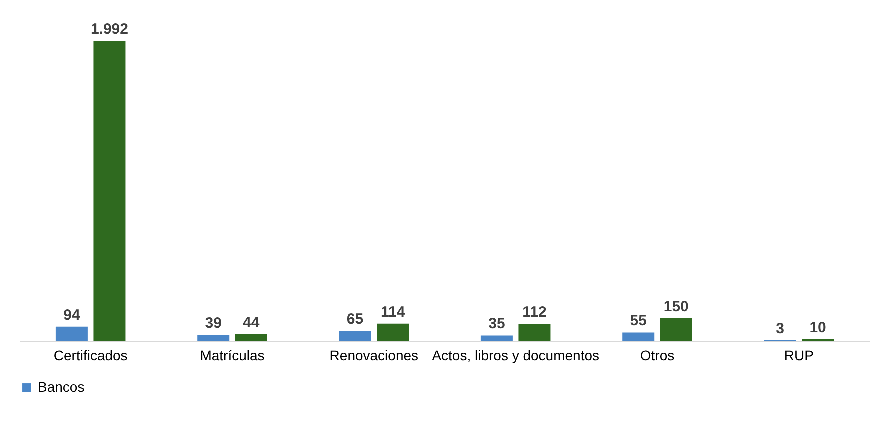 The width and height of the screenshot is (889, 433). Describe the element at coordinates (799, 356) in the screenshot. I see `x-tick-label: RUP` at that location.